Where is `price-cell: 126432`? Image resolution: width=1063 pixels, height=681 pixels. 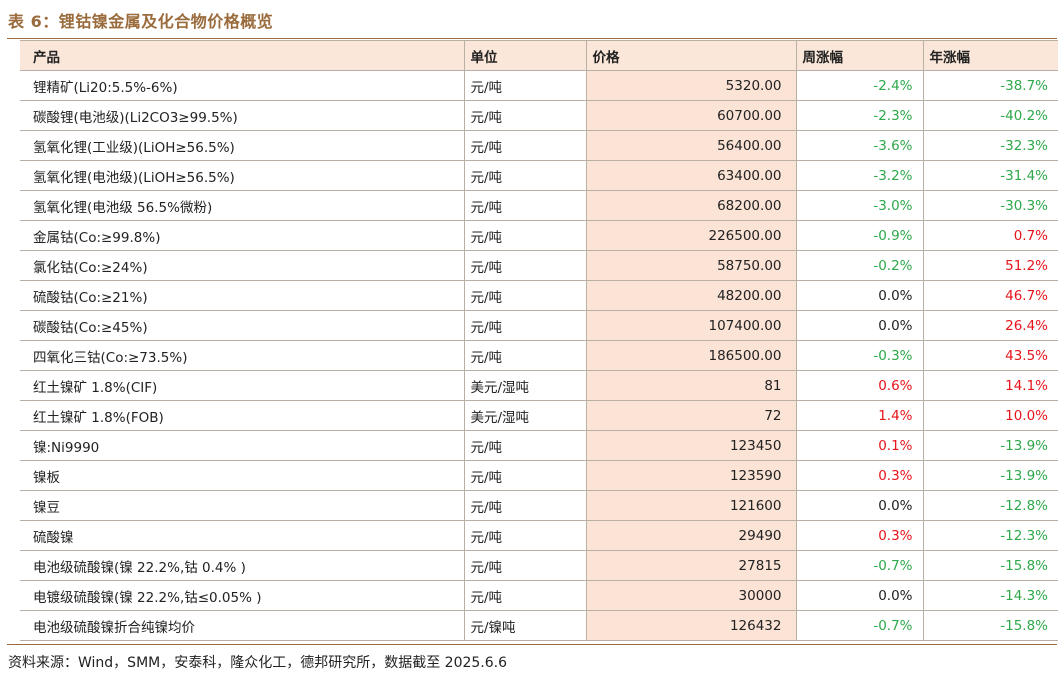
price-cell: 126432 is located at coordinates (691, 625).